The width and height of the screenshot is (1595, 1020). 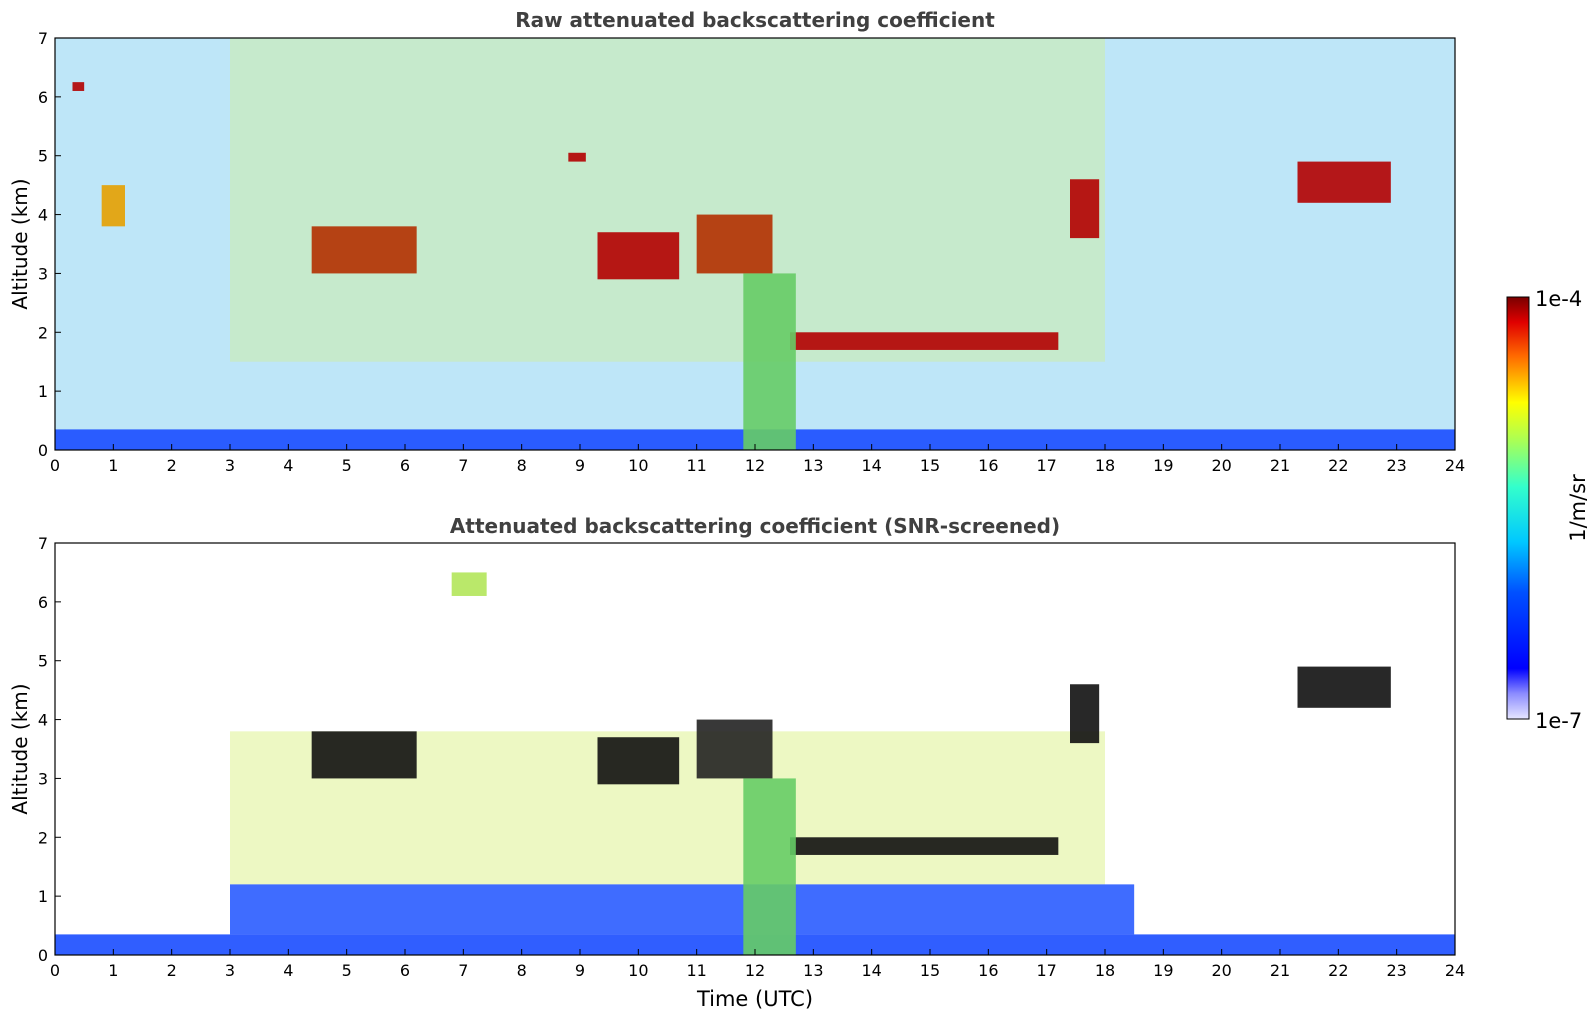 What do you see at coordinates (754, 999) in the screenshot?
I see `x-axis-label: Time (UTC)` at bounding box center [754, 999].